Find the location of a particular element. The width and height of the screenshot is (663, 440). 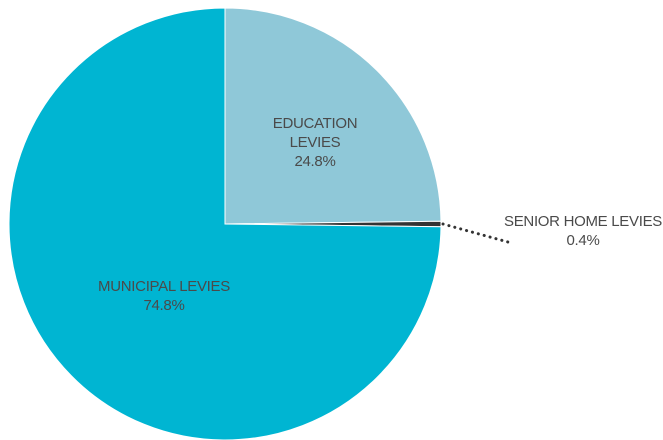

leader-line-group is located at coordinates (475, 233).